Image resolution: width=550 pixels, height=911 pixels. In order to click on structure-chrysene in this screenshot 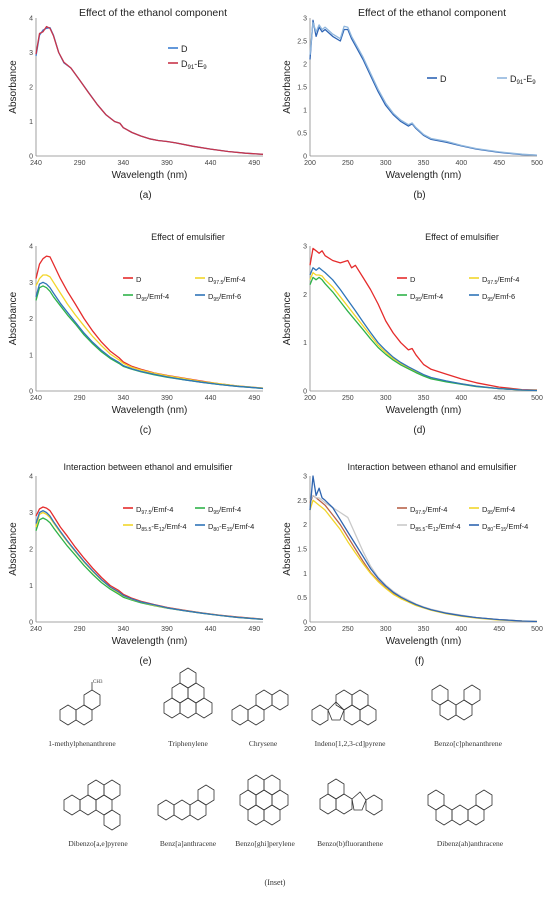, I will do `click(260, 707)`.